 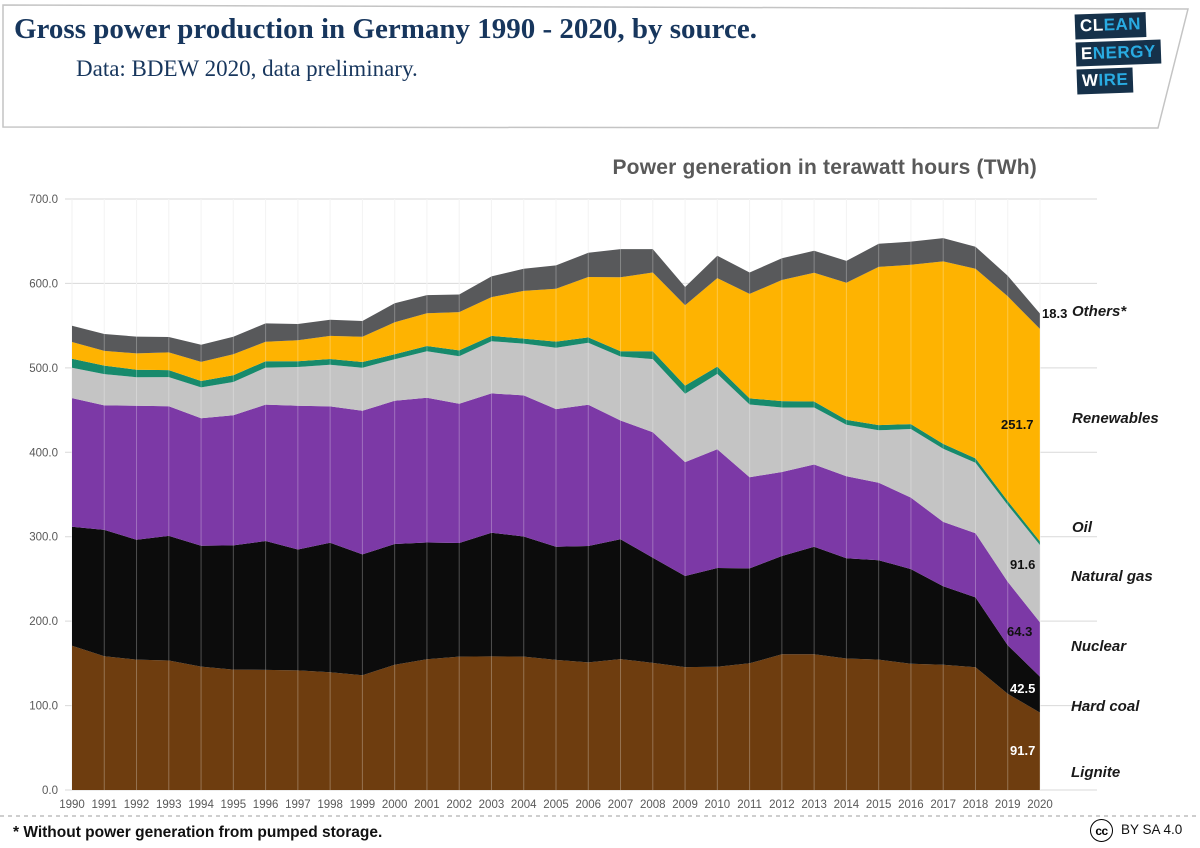 What do you see at coordinates (363, 805) in the screenshot?
I see `x-tick-label: 1999` at bounding box center [363, 805].